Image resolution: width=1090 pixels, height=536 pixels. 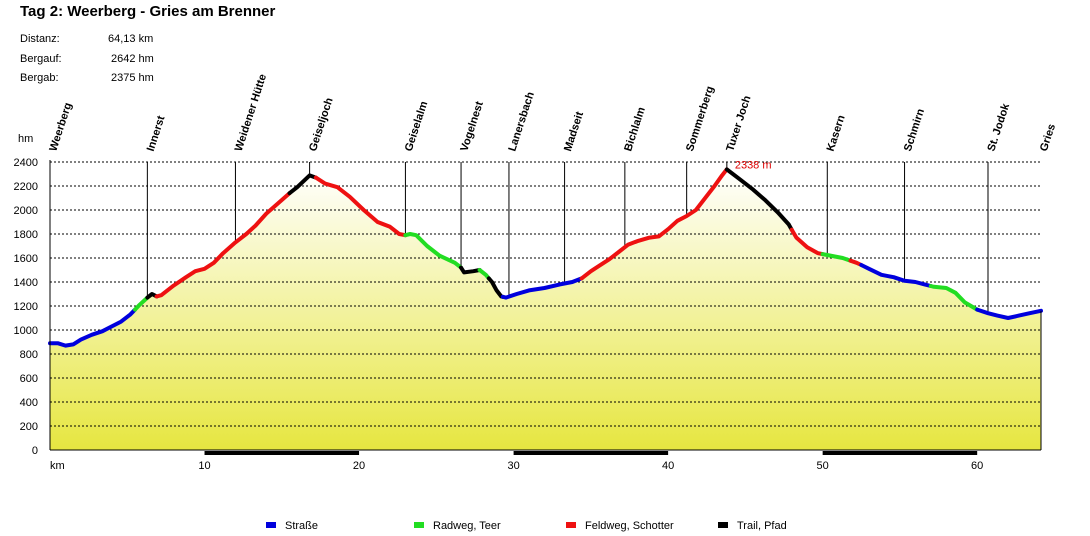 I want to click on legend-label-bikepath: Radweg, Teer, so click(x=467, y=526).